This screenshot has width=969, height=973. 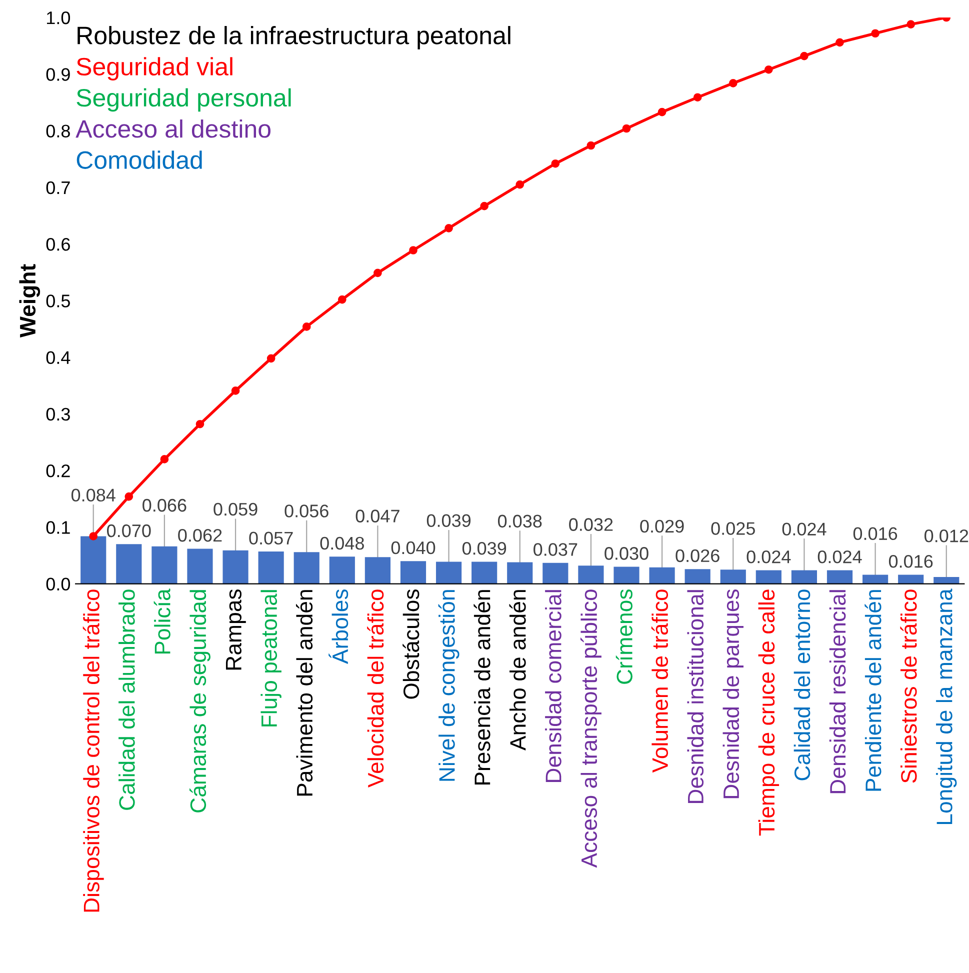 What do you see at coordinates (58, 131) in the screenshot?
I see `y-tick-label: 0.8` at bounding box center [58, 131].